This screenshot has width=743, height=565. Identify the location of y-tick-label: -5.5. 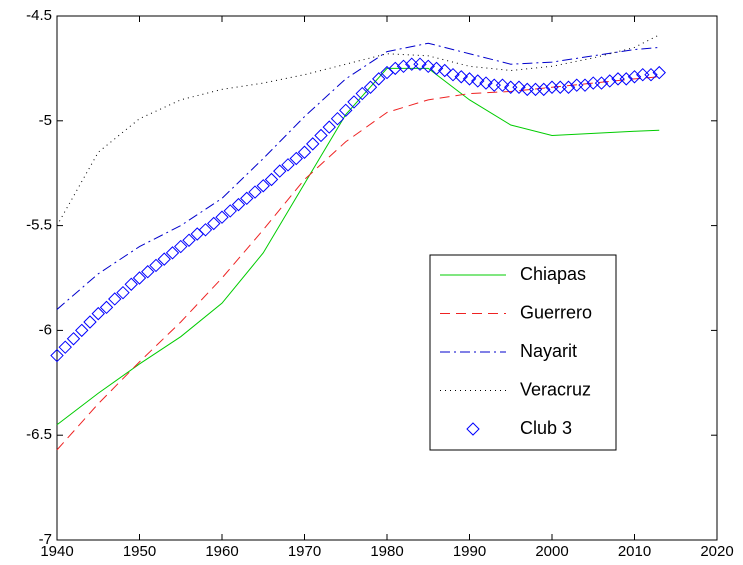
(39, 225).